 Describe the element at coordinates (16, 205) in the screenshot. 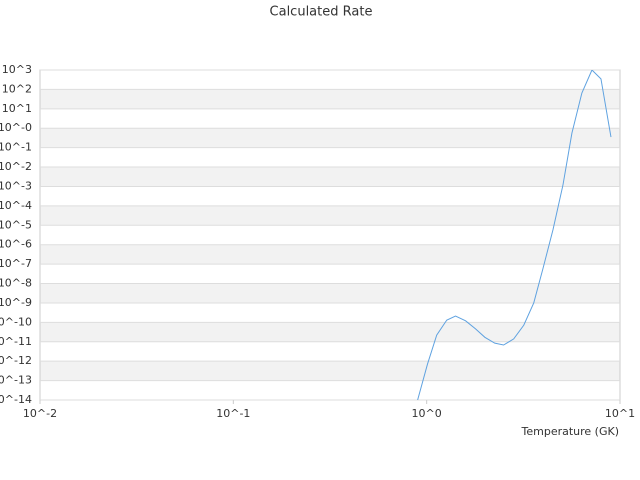

I see `y-tick-label: 10^-4` at that location.